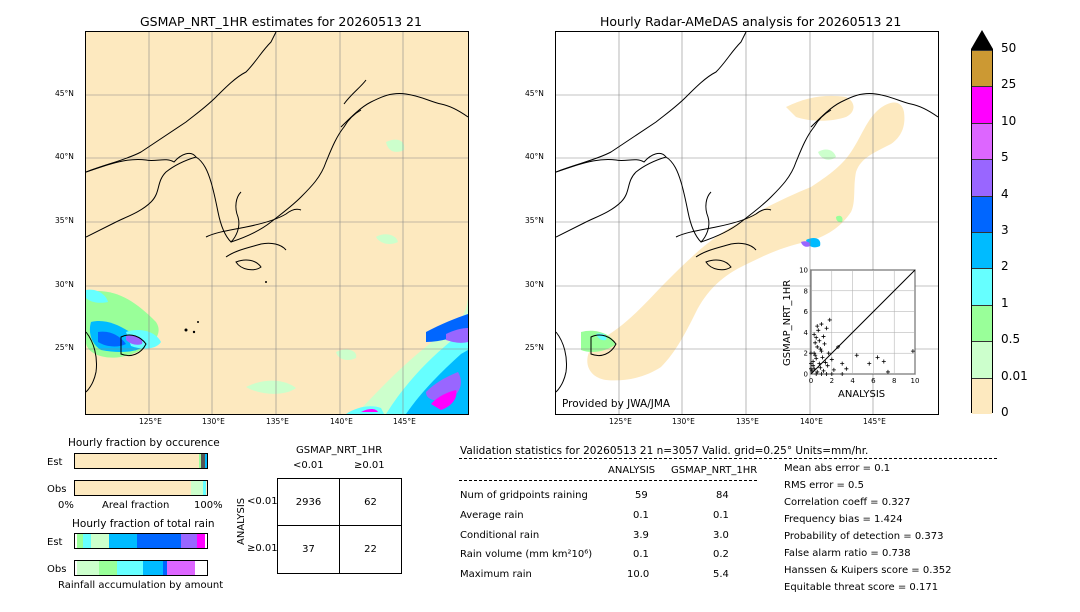 This screenshot has width=1080, height=612. I want to click on stat-gsmap: 84, so click(722, 495).